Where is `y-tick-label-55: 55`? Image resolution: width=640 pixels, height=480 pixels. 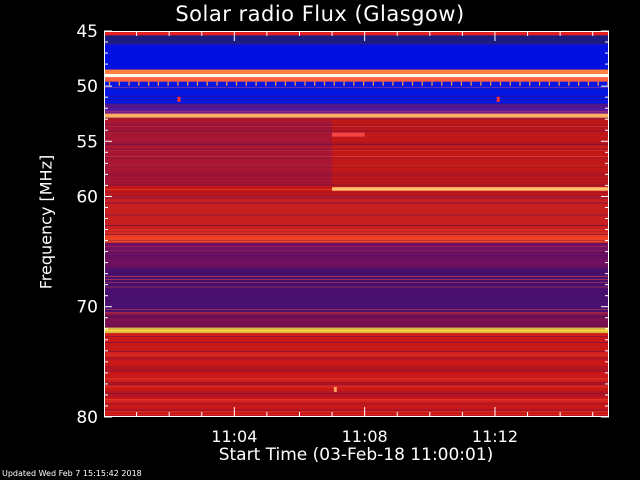 y-tick-label-55: 55 is located at coordinates (87, 142).